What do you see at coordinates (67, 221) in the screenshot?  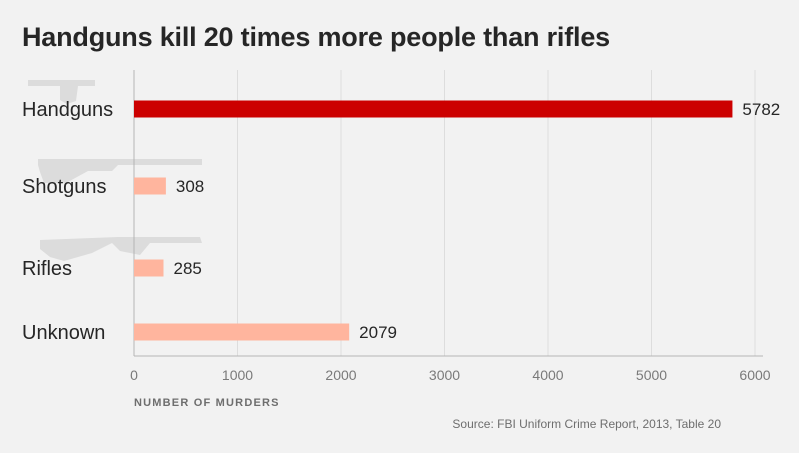 I see `category-labels: Handguns Shotguns Rifles Unknown` at bounding box center [67, 221].